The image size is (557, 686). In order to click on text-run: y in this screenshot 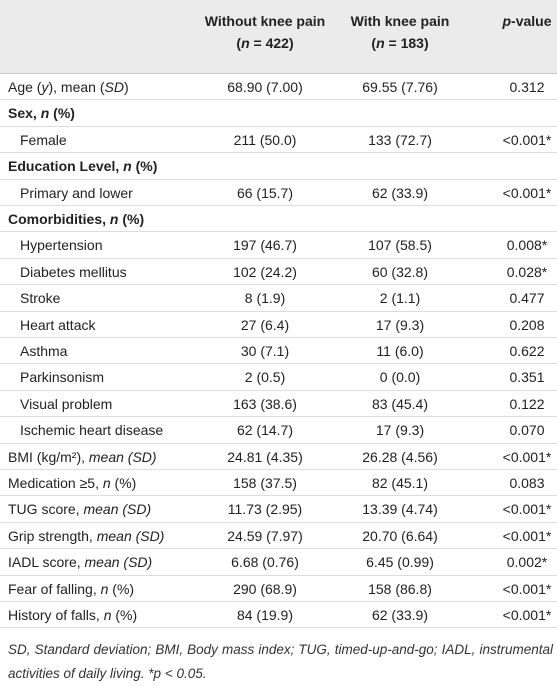, I will do `click(45, 87)`.